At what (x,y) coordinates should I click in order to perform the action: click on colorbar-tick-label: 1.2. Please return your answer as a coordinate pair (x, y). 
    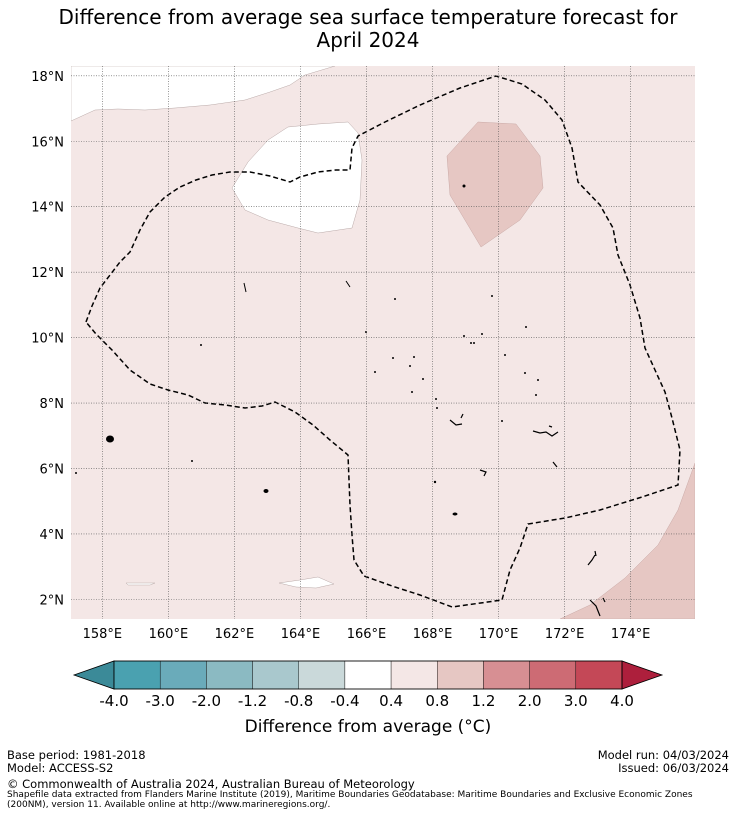
    Looking at the image, I should click on (484, 701).